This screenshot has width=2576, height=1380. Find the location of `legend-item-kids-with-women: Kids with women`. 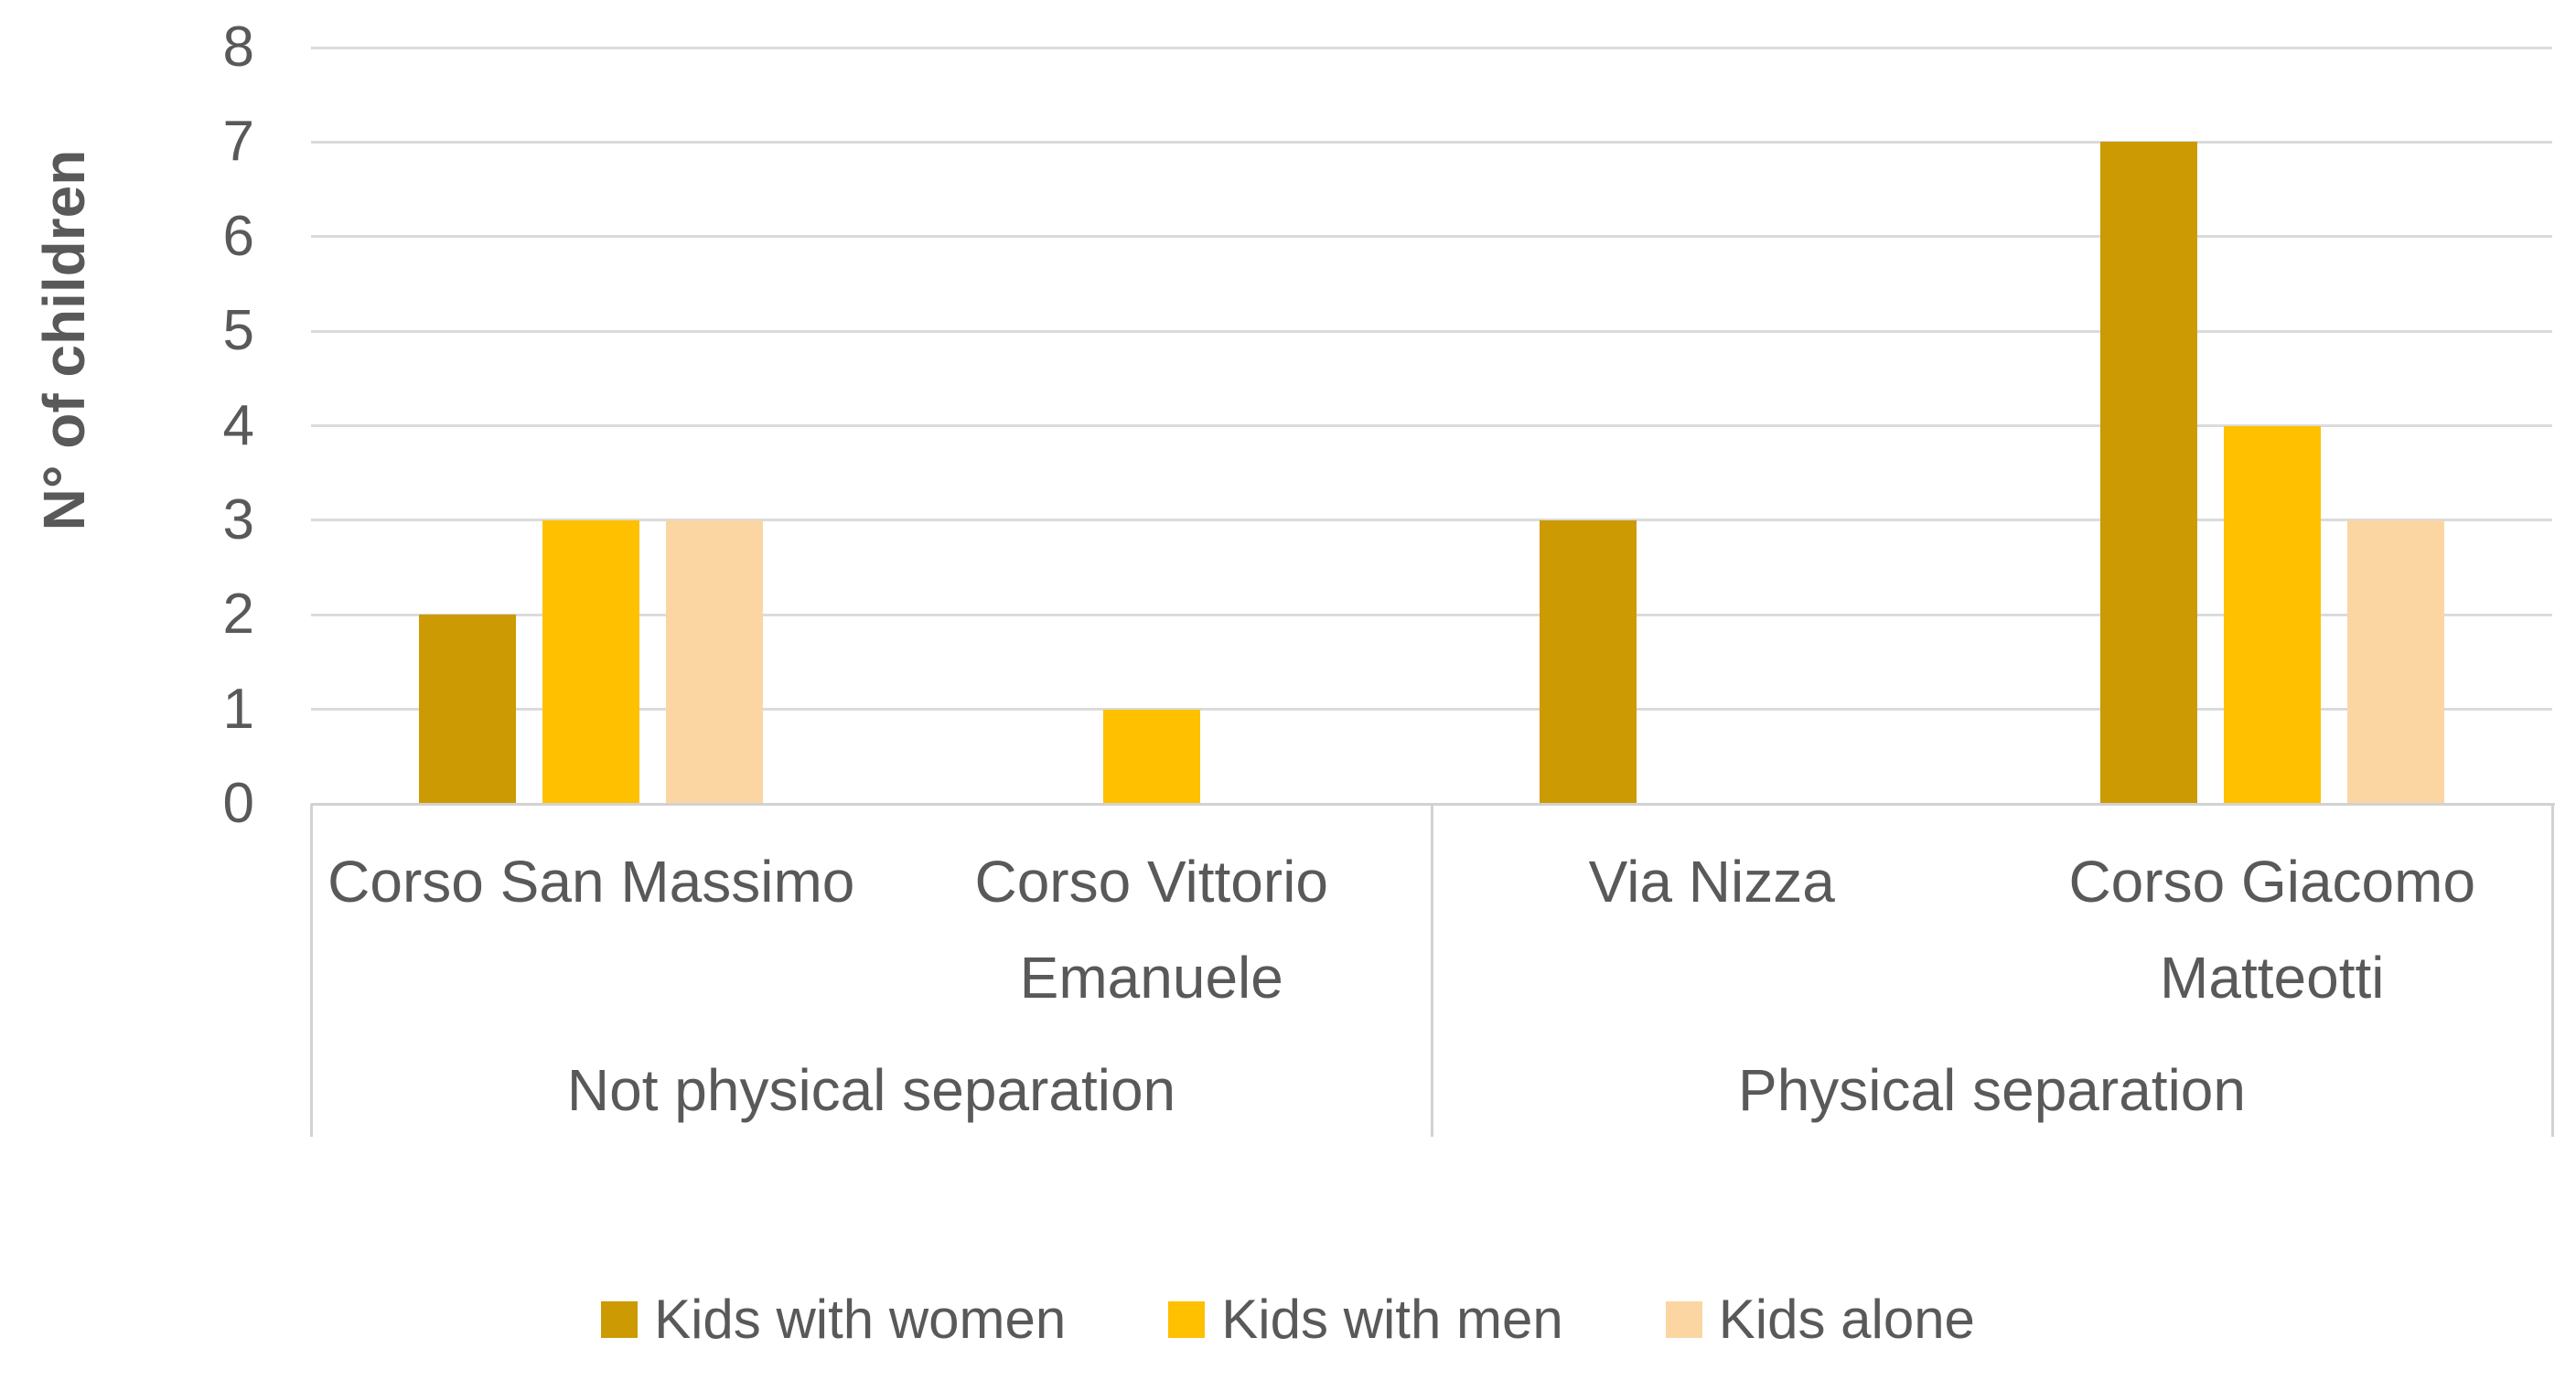

legend-item-kids-with-women: Kids with women is located at coordinates (833, 1319).